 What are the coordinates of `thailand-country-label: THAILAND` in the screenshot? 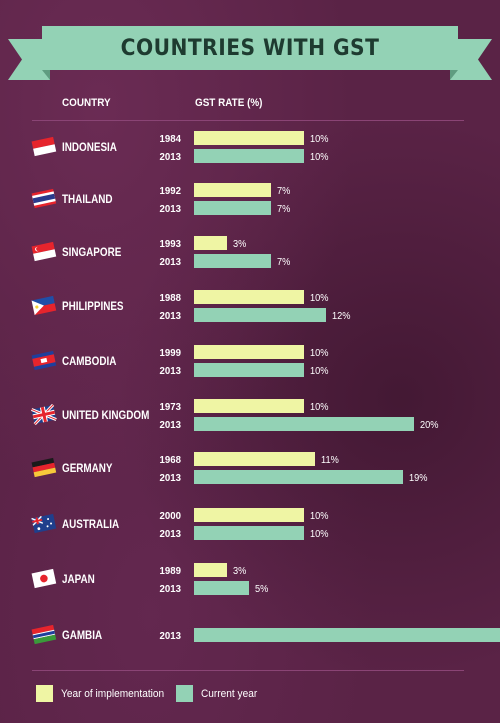 It's located at (87, 199).